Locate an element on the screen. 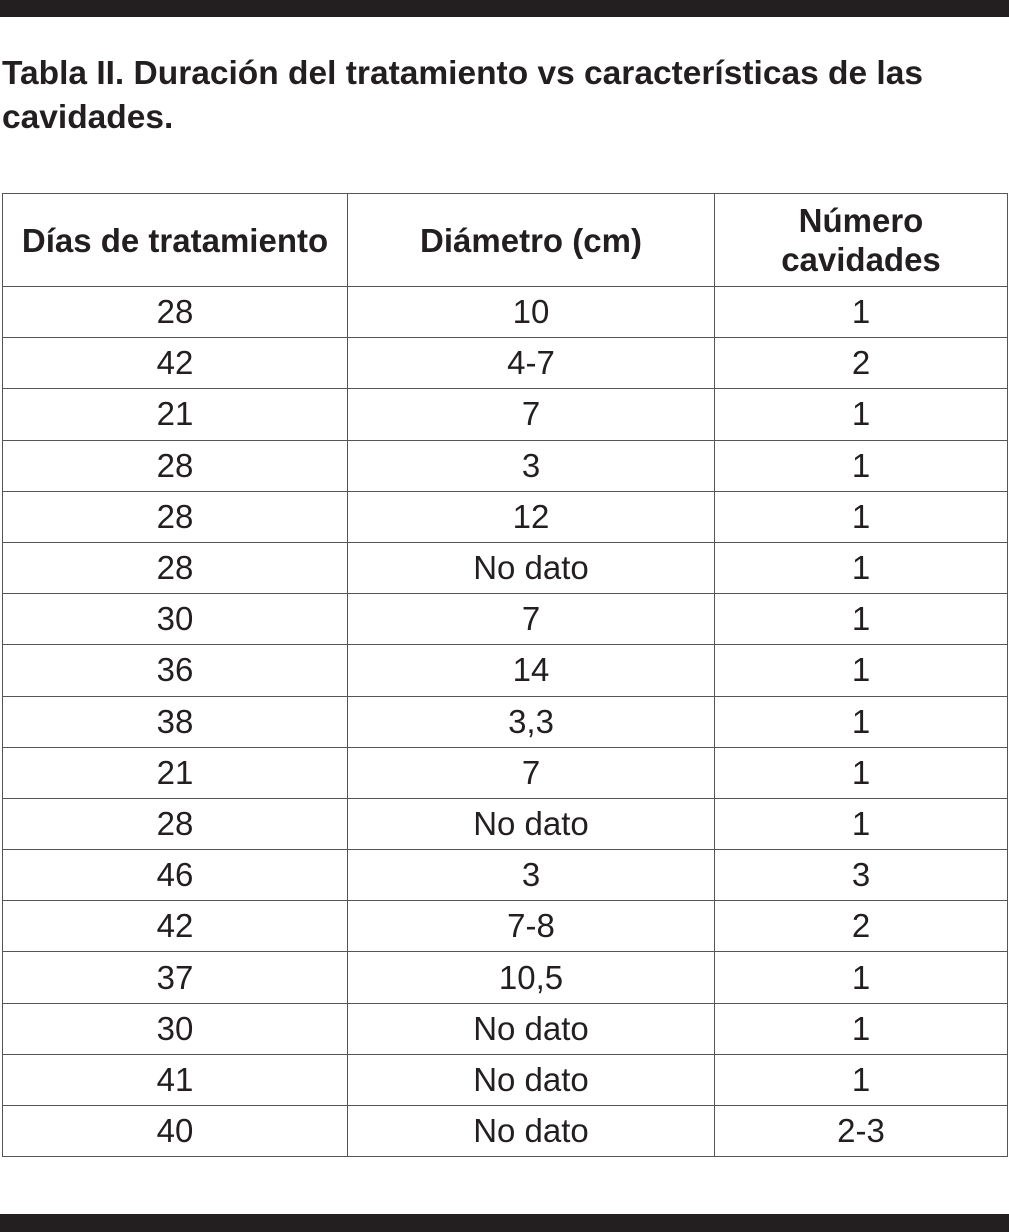 The height and width of the screenshot is (1232, 1009). cell-dias: 38 is located at coordinates (175, 721).